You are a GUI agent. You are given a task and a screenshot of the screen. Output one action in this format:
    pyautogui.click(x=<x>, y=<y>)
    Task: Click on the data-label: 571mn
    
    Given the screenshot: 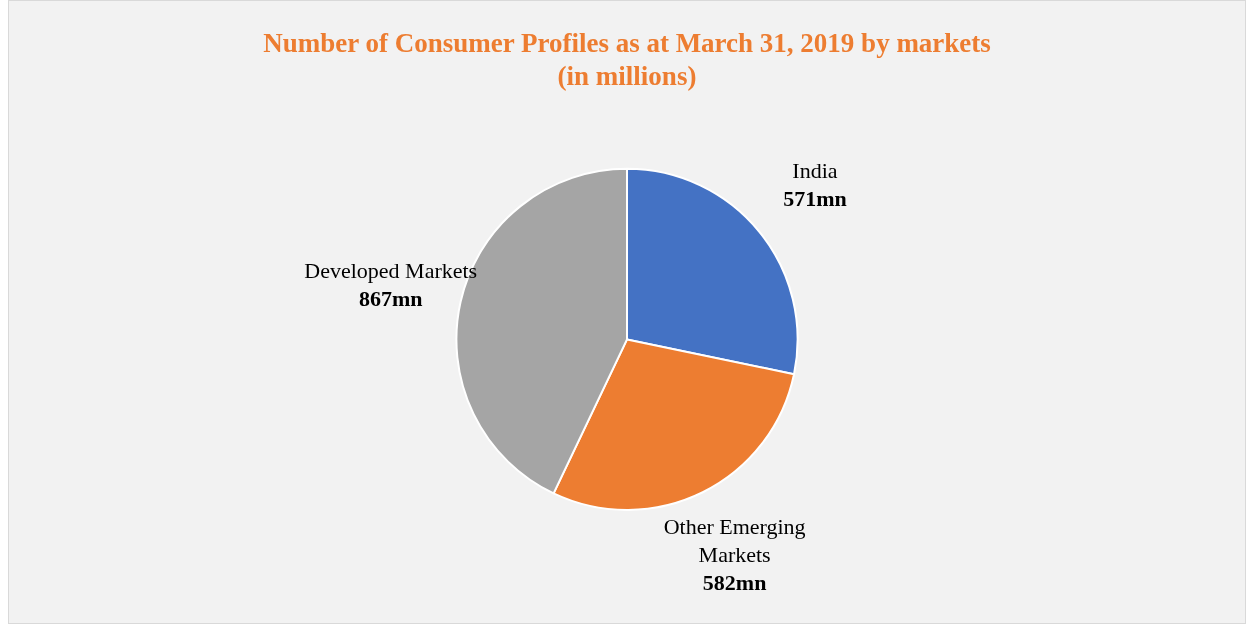 What is the action you would take?
    pyautogui.click(x=815, y=199)
    